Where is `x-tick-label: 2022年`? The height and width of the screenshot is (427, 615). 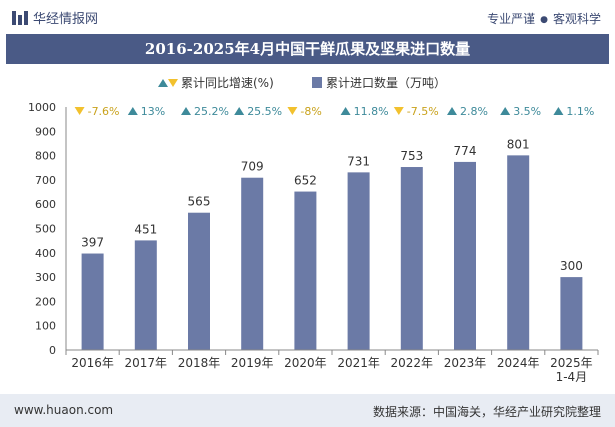
x-tick-label: 2022年 is located at coordinates (412, 363).